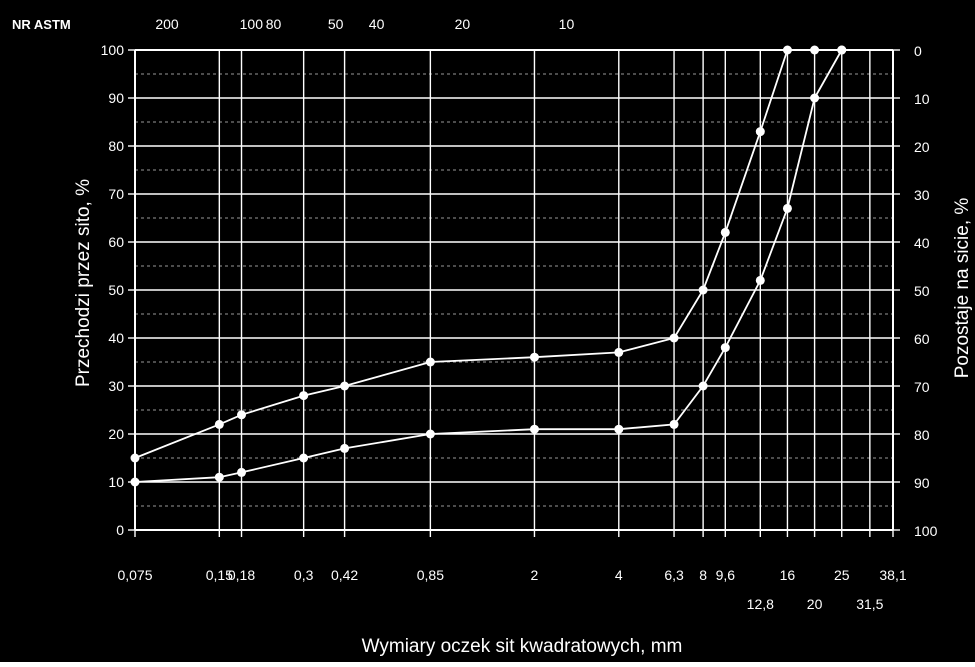 The image size is (975, 667). I want to click on x-tick-label: 0,18, so click(241, 575).